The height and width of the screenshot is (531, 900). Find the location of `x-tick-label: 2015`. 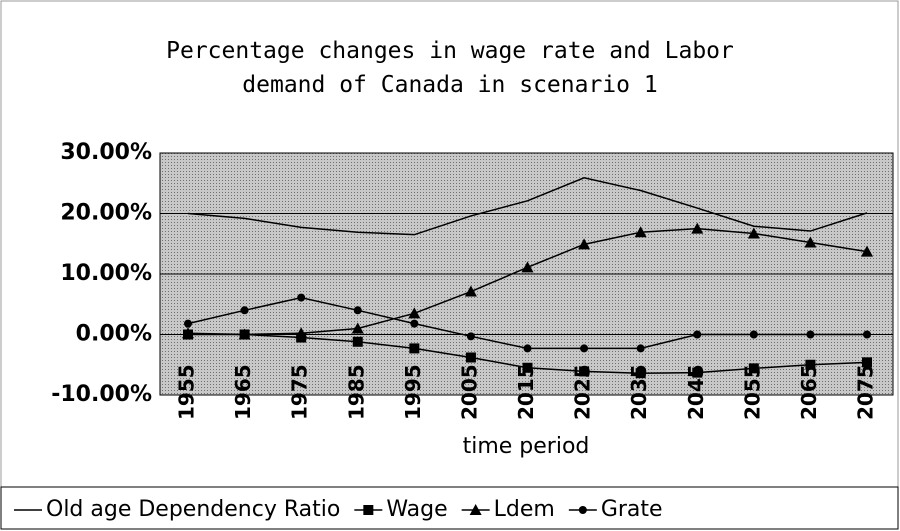

x-tick-label: 2015 is located at coordinates (526, 392).